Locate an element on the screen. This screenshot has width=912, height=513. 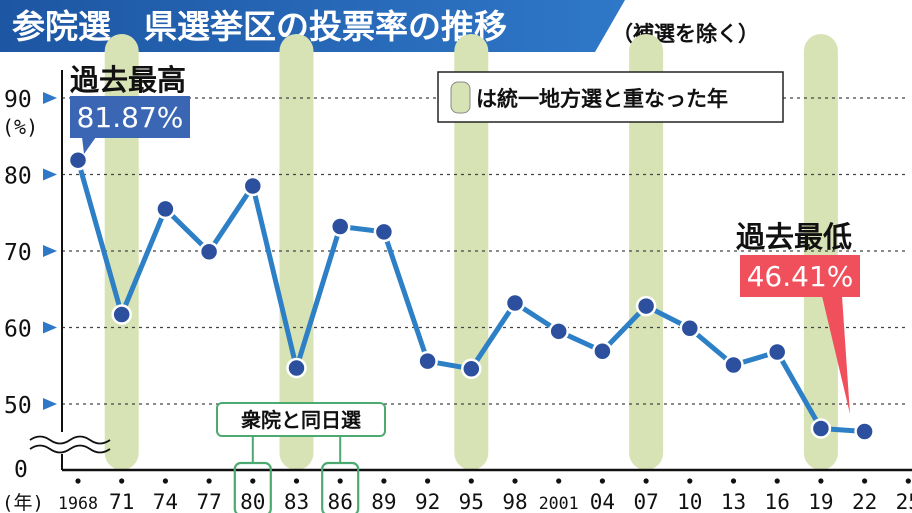
legend-box is located at coordinates (610, 97).